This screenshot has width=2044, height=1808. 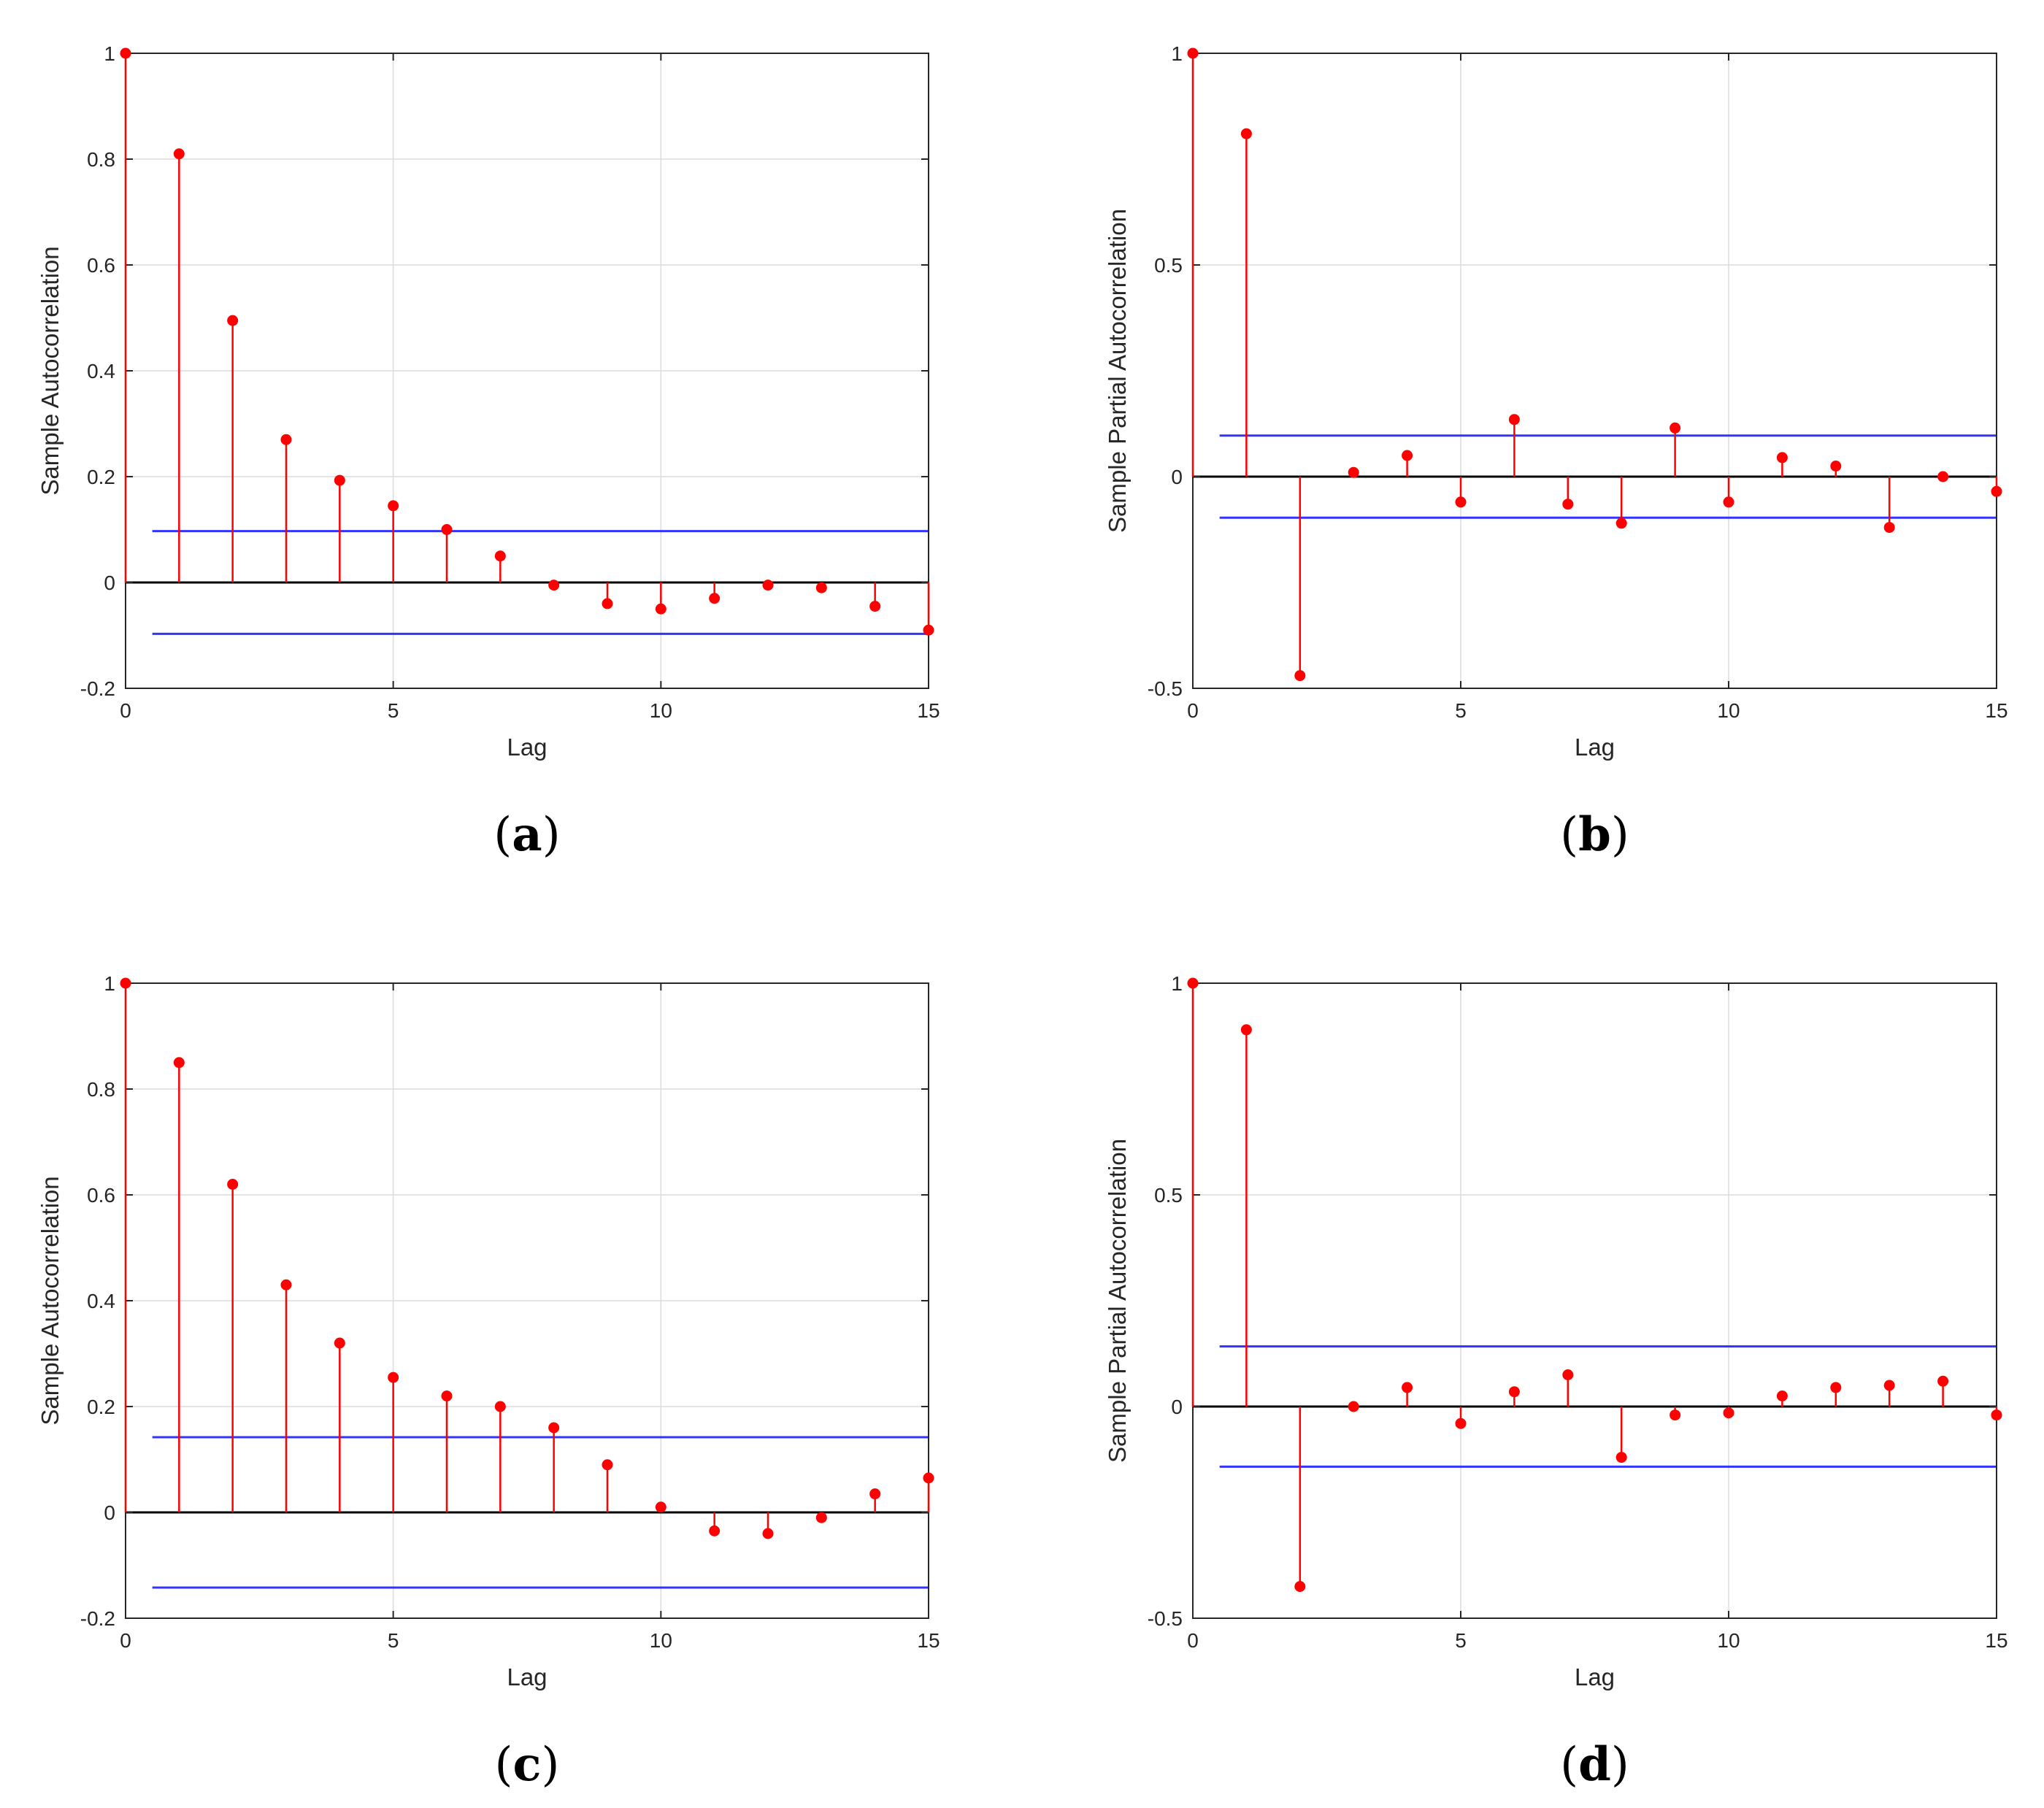 I want to click on panel-caption: (d), so click(x=1594, y=1764).